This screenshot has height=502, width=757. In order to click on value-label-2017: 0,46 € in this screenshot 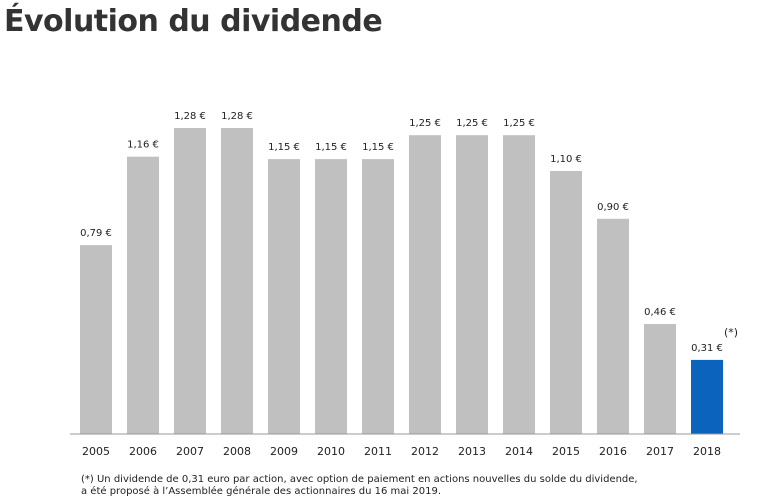, I will do `click(660, 312)`.